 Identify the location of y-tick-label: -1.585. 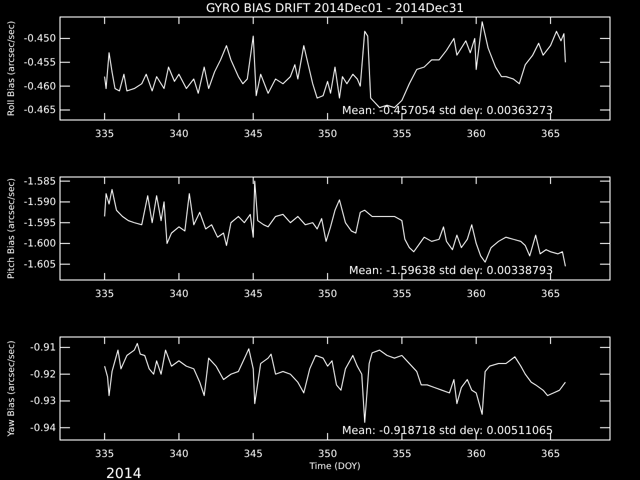
(40, 182).